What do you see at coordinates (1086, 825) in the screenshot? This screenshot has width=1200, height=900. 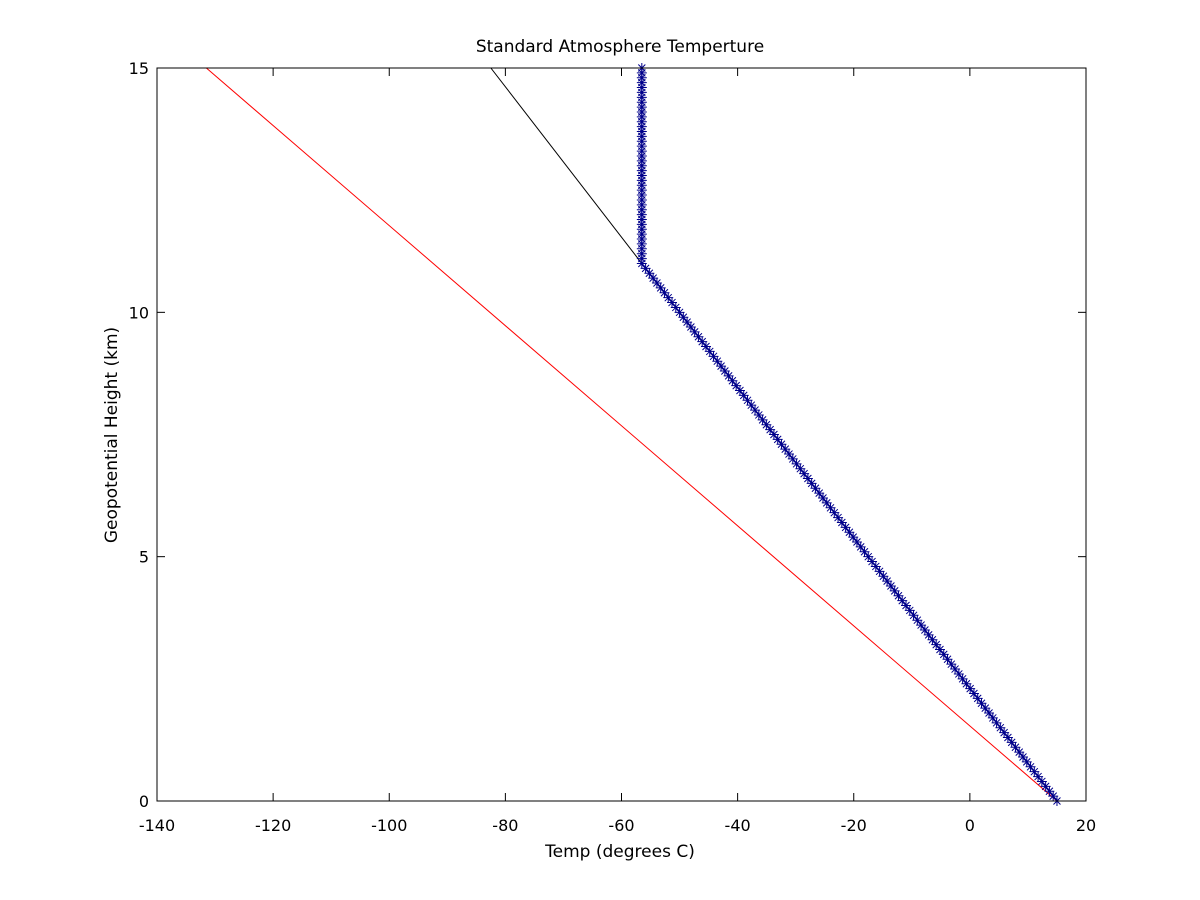 I see `x-tick-label: 20` at bounding box center [1086, 825].